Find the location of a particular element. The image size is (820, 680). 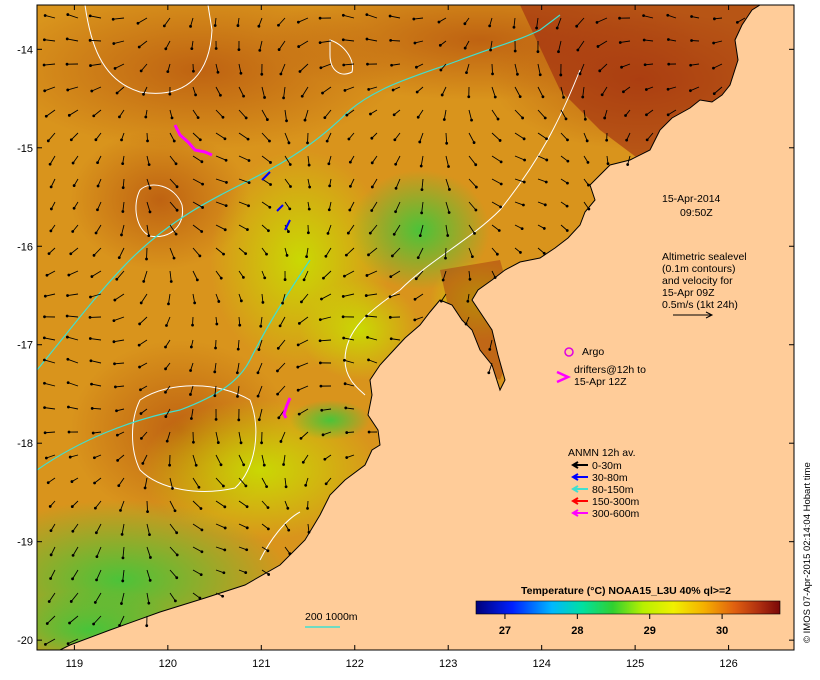

colorbar-tick-label: 30 is located at coordinates (722, 631).